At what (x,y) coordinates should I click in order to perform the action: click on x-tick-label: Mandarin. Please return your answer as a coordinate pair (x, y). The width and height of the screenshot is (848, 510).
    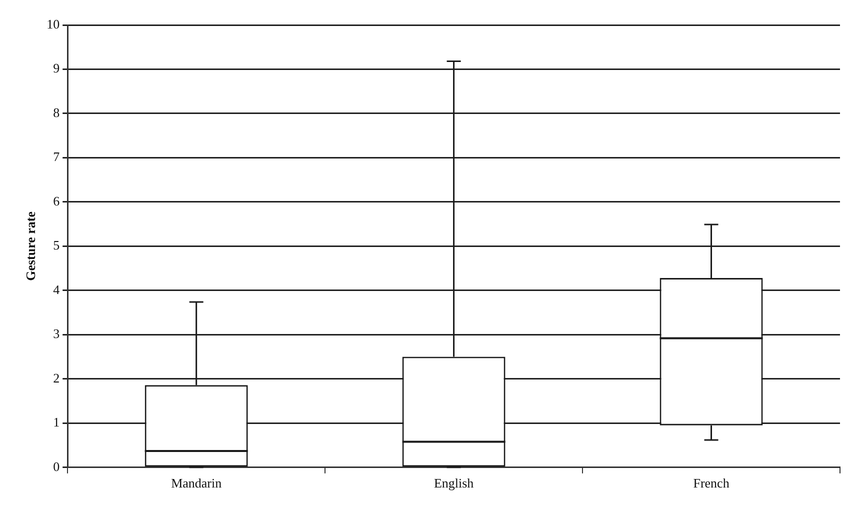
    Looking at the image, I should click on (196, 483).